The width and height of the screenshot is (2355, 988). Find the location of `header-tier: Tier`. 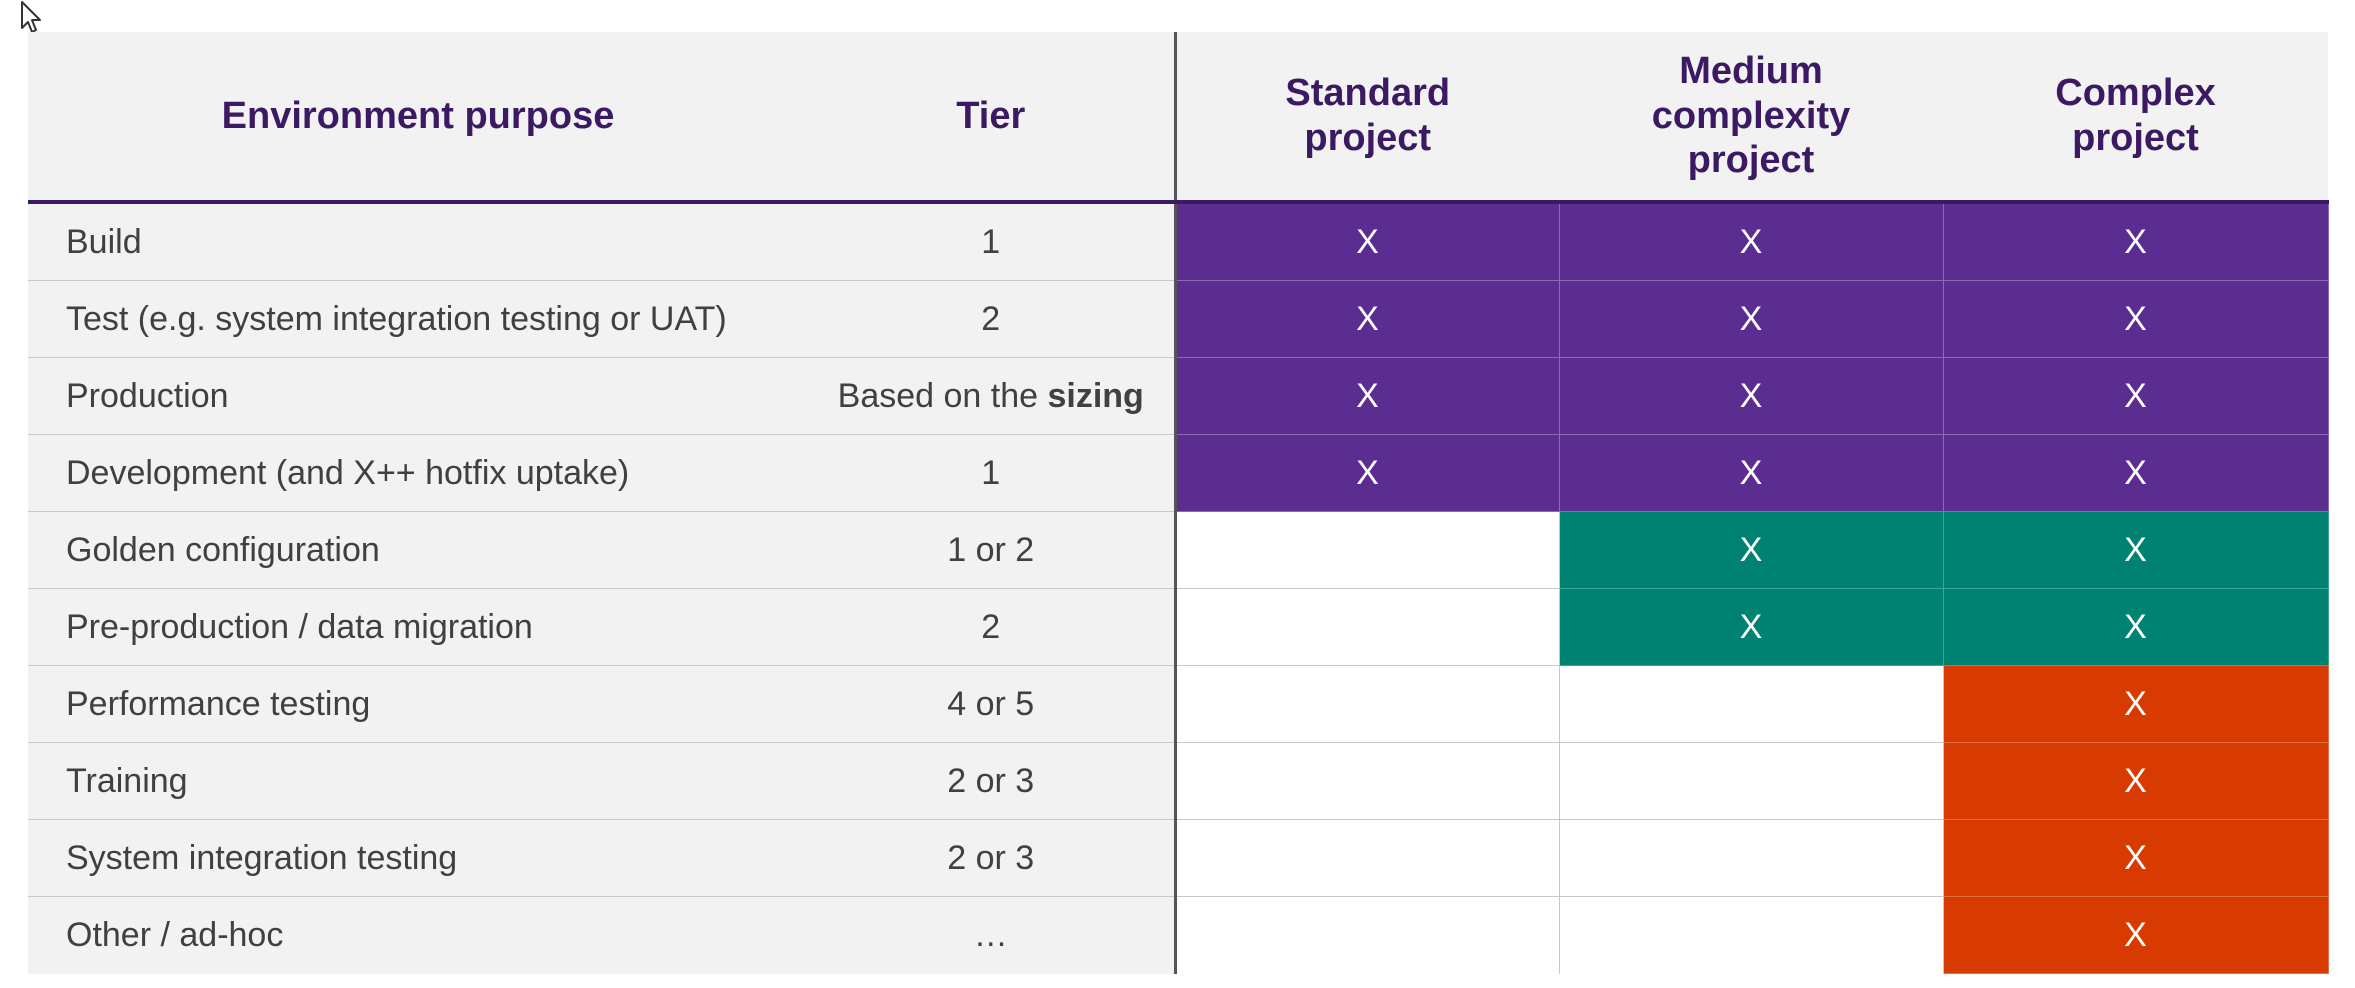

header-tier: Tier is located at coordinates (992, 118).